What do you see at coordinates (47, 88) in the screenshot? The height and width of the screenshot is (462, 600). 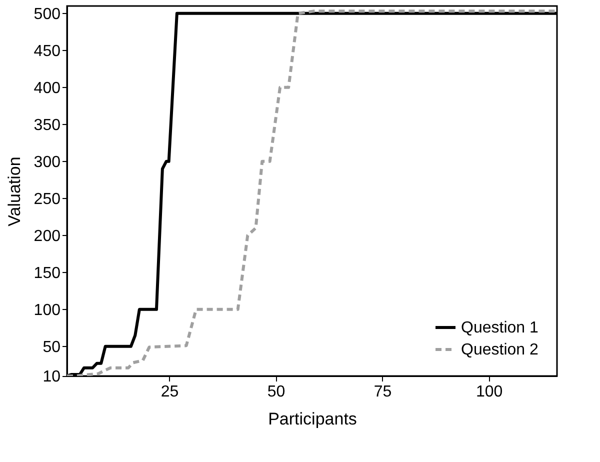 I see `y-tick-label: 400` at bounding box center [47, 88].